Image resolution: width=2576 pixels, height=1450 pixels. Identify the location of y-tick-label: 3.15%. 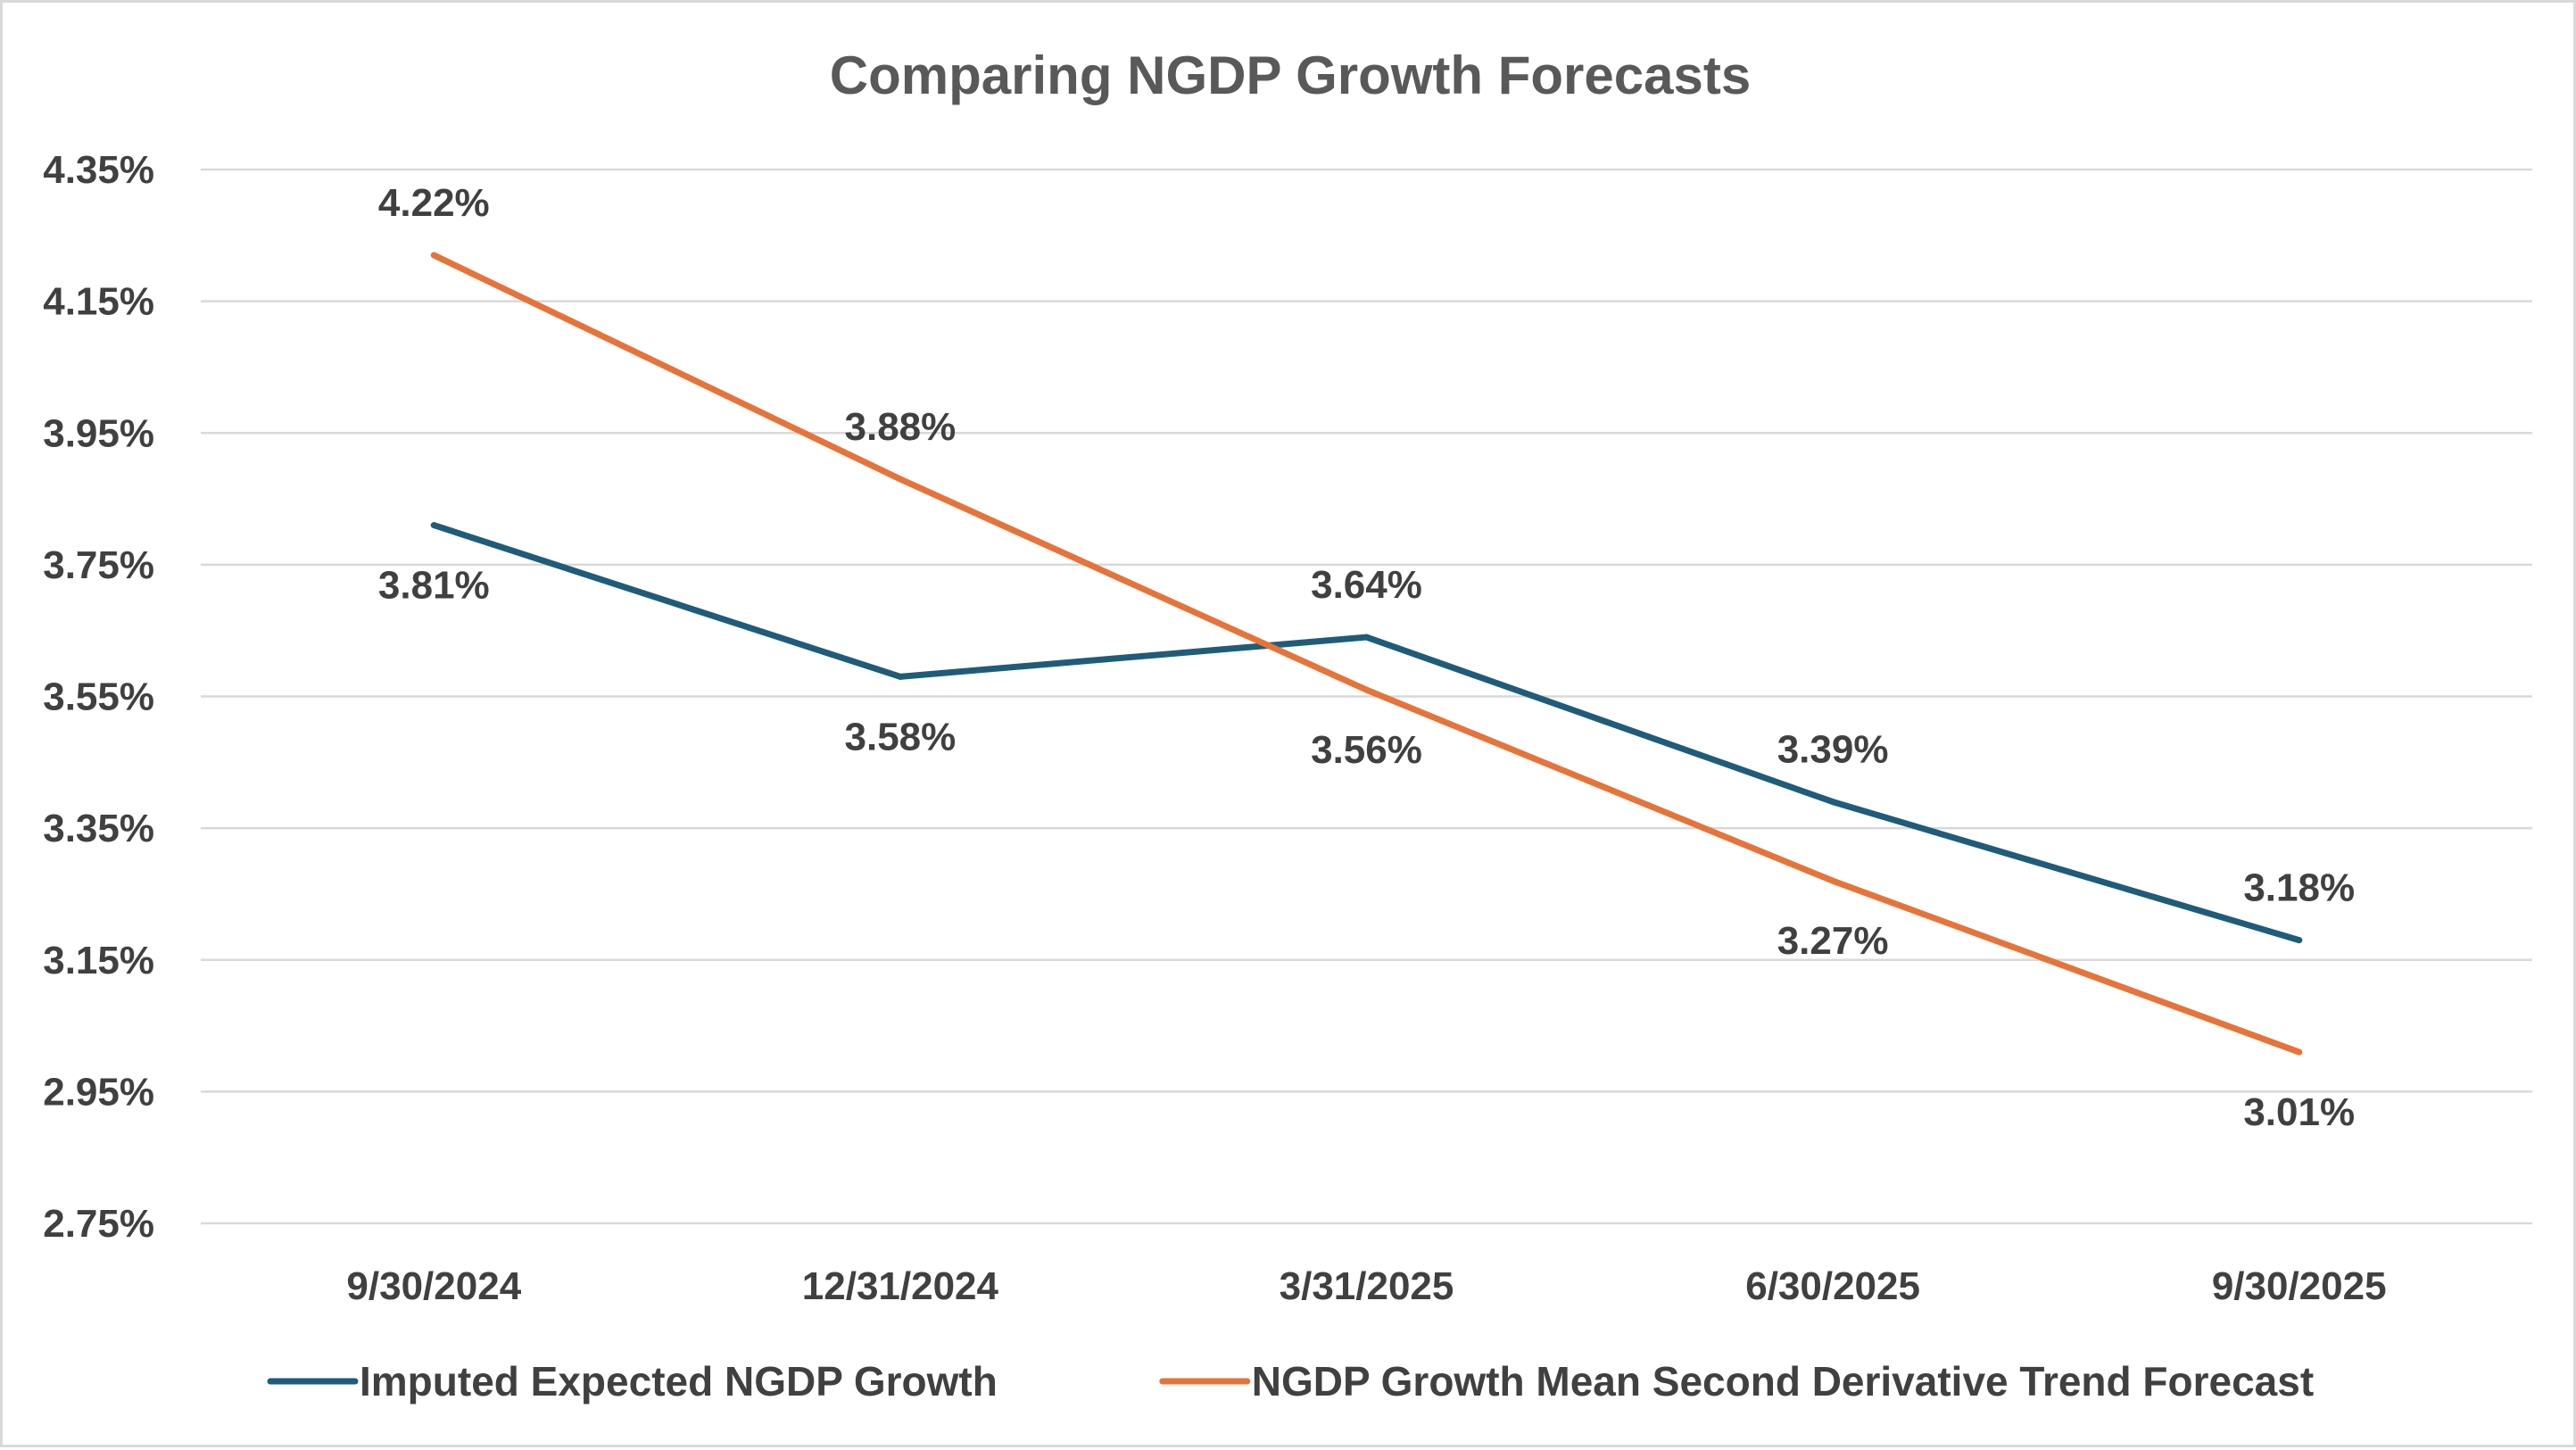
(98, 960).